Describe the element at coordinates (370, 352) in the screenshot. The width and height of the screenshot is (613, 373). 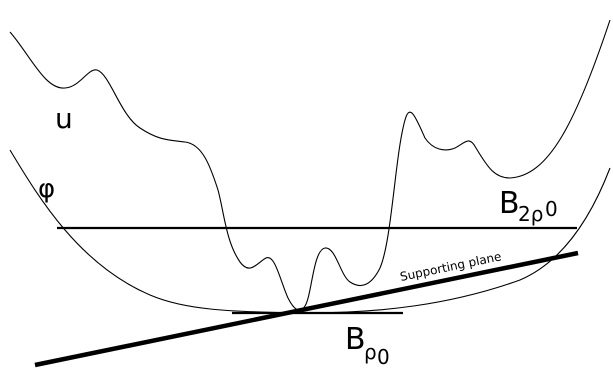
I see `brho0-label-sub: ρ` at that location.